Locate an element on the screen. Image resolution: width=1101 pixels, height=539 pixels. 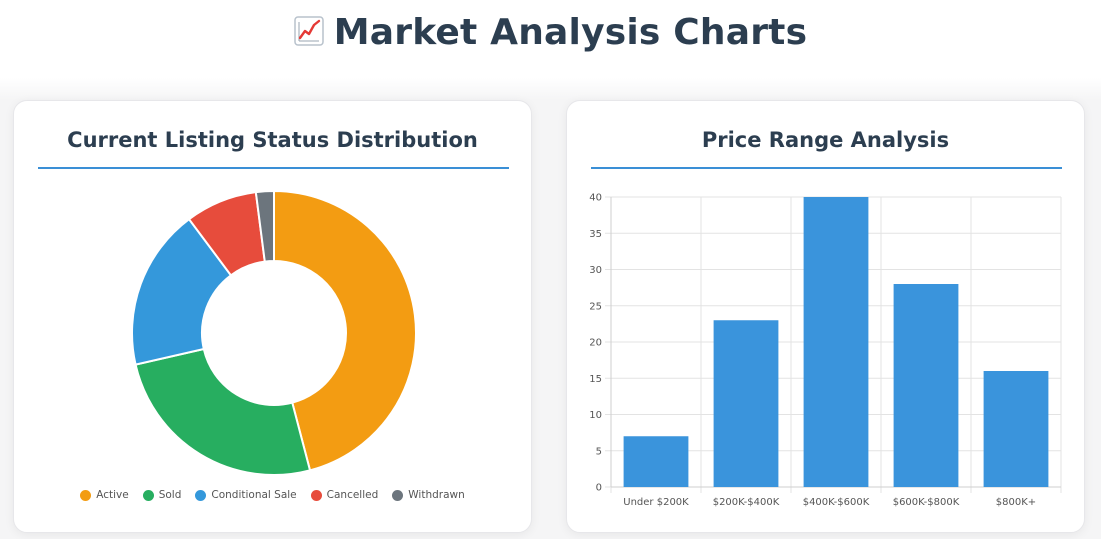
y-tick-label: 35 is located at coordinates (595, 234).